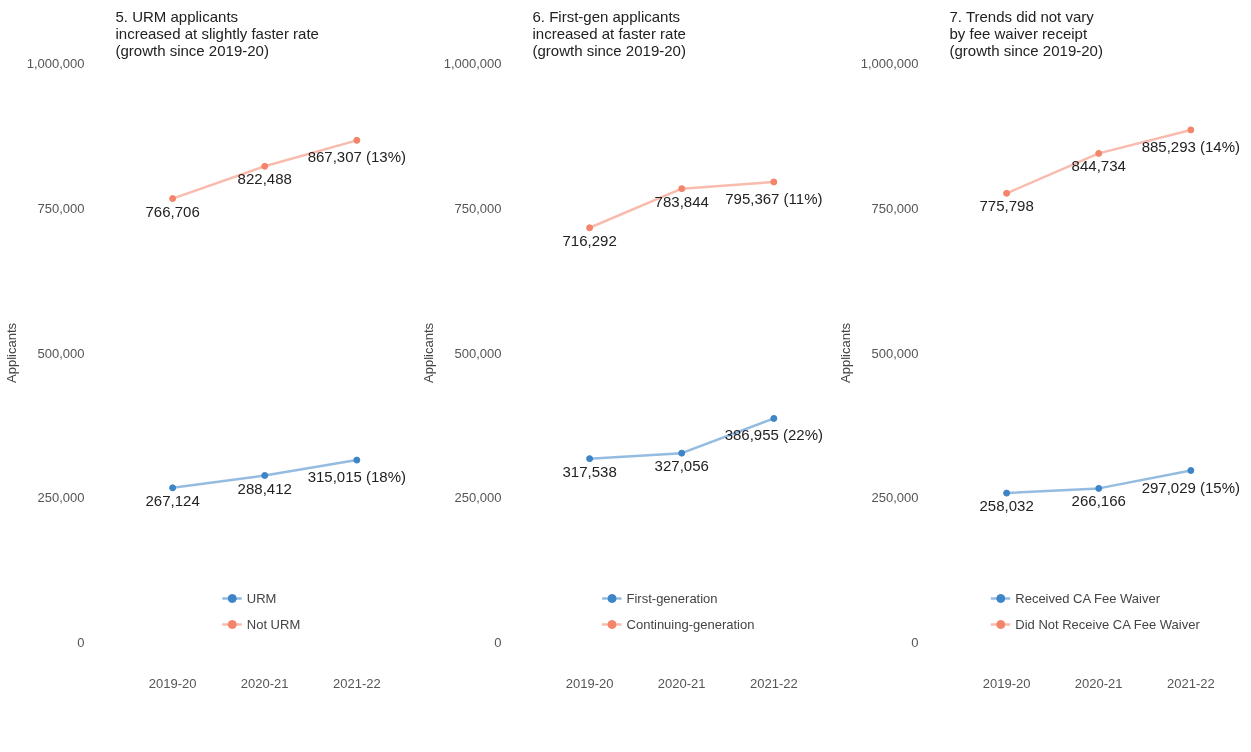  Describe the element at coordinates (609, 33) in the screenshot. I see `chart-title: 6. First-gen applicants increased at faster rate (growth since 2019-20)` at that location.